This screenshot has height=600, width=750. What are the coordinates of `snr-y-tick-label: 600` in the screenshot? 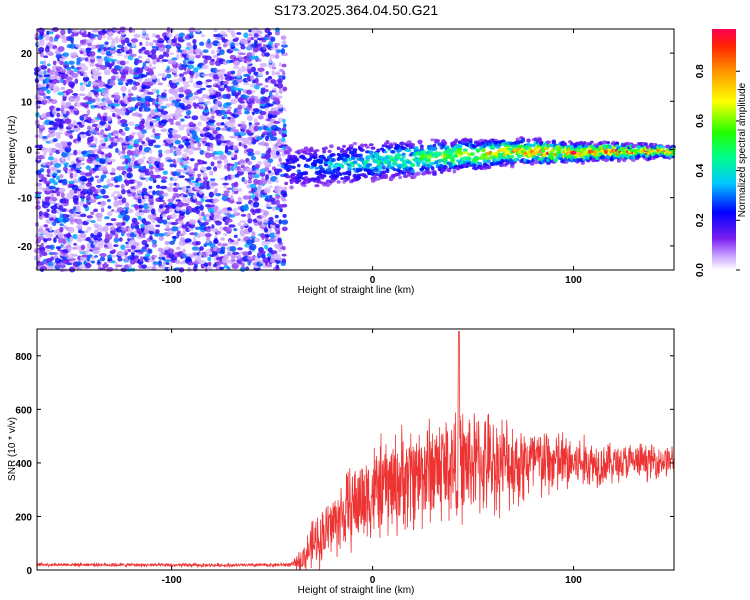 It's located at (23, 410).